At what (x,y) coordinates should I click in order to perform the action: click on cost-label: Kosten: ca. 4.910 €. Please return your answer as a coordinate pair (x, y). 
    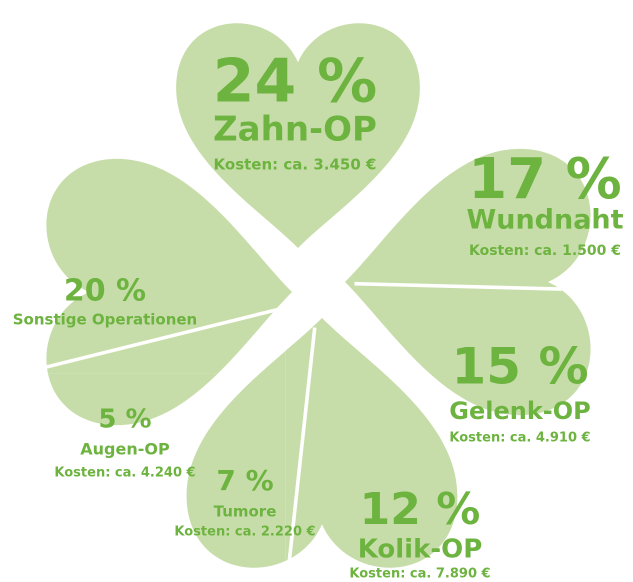
    Looking at the image, I should click on (519, 438).